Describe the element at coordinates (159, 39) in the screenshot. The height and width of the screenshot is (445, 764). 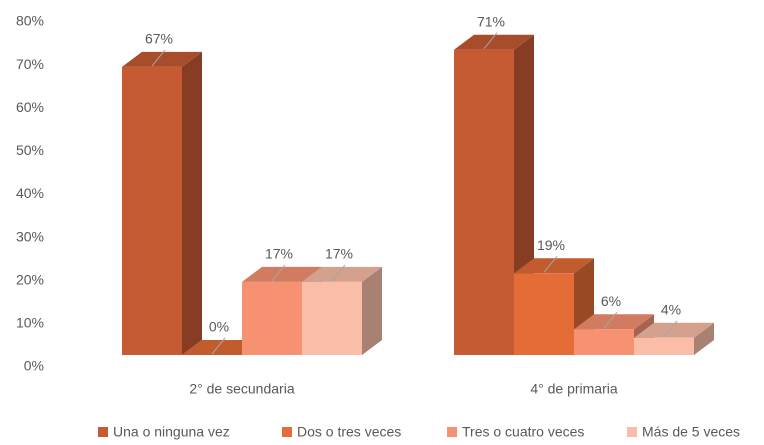
I see `data-label: 67%` at that location.